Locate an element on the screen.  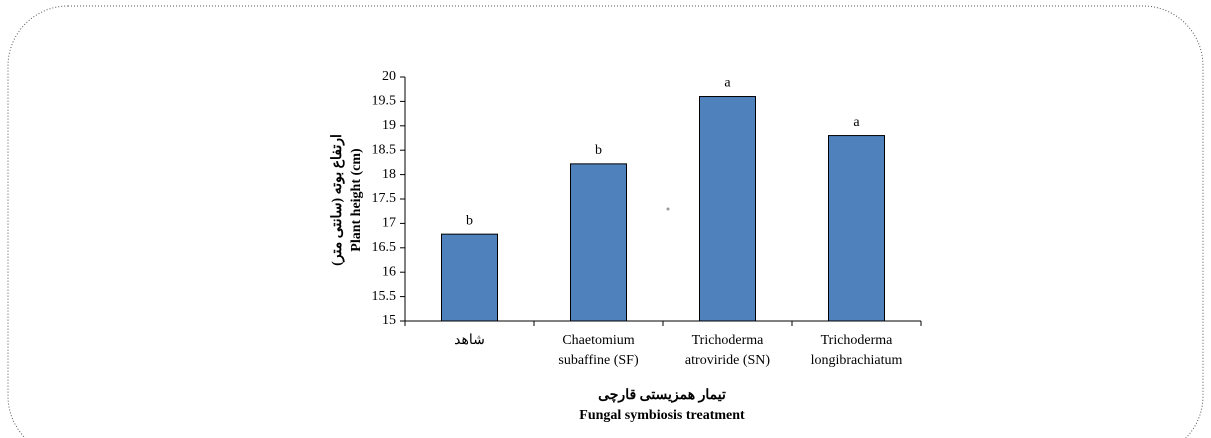
y-tick-label: 15.5 is located at coordinates (384, 296).